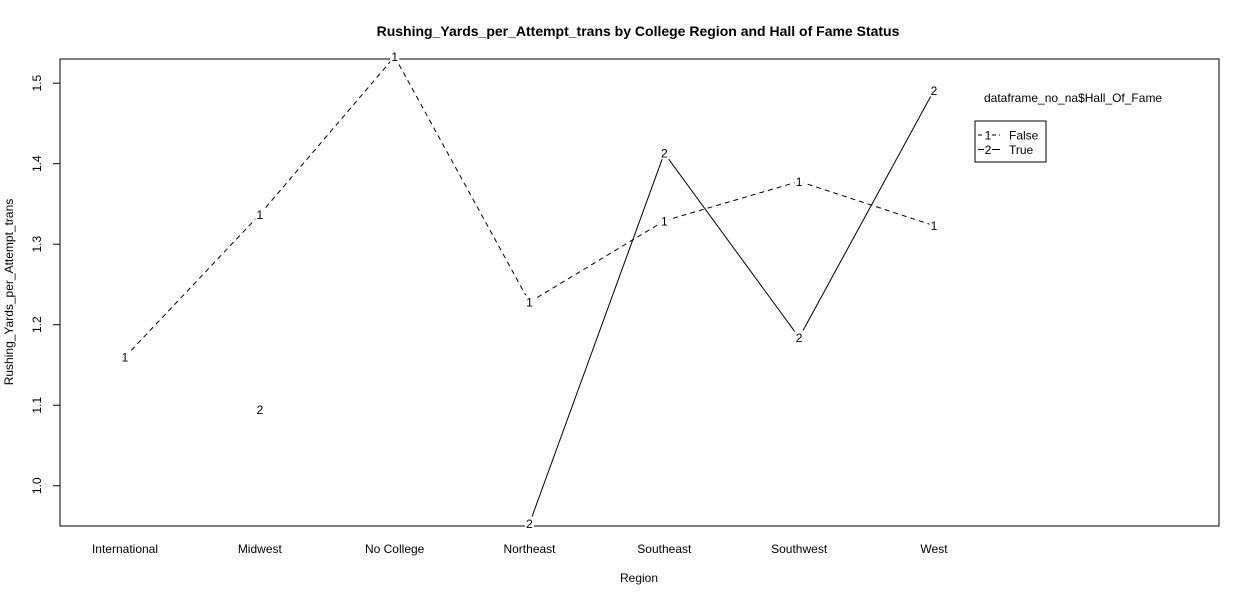 This screenshot has height=600, width=1250. Describe the element at coordinates (37, 163) in the screenshot. I see `y-tick-label: 1.4` at that location.